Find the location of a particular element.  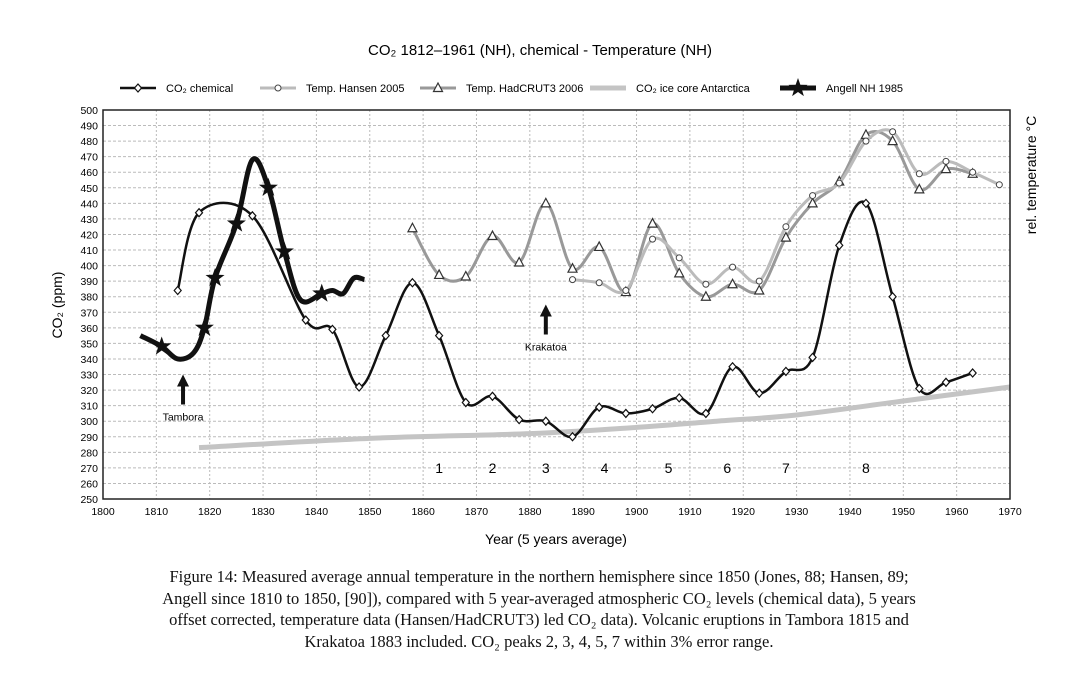

series-angell-nh-1985 is located at coordinates (252, 259).